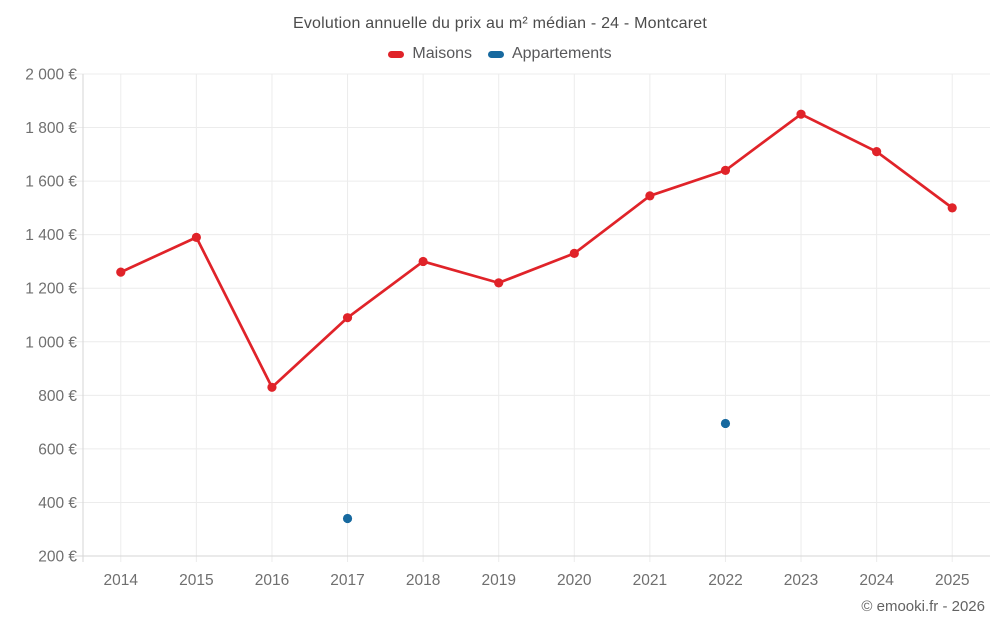 The image size is (1000, 625). I want to click on x-tick-label: 2021, so click(650, 580).